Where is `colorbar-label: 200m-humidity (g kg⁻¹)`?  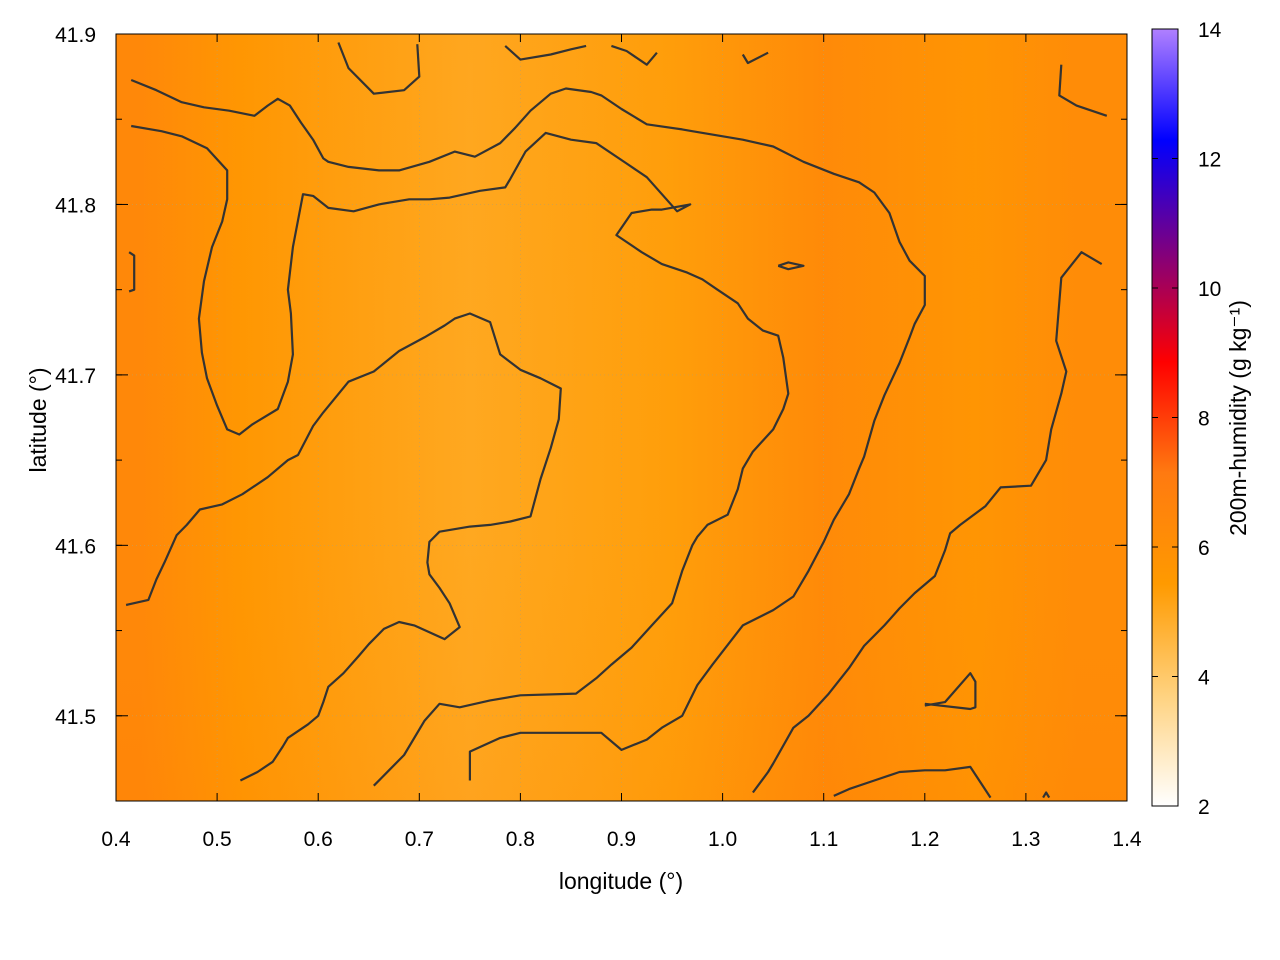 colorbar-label: 200m-humidity (g kg⁻¹) is located at coordinates (1238, 418).